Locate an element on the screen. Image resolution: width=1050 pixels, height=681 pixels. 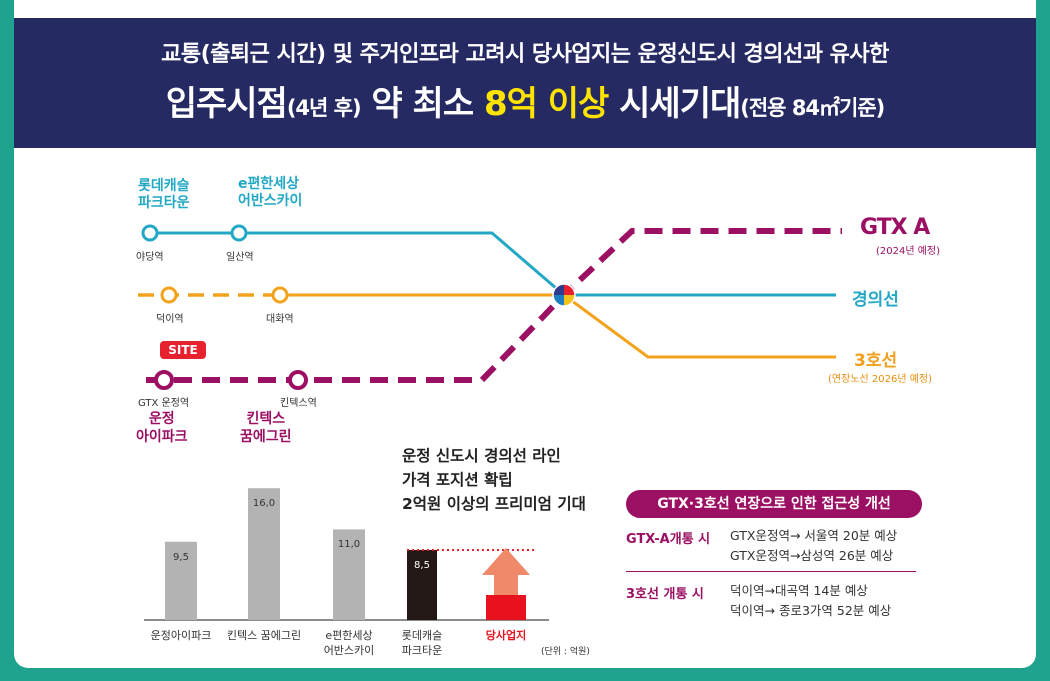
banner-move-in: 입주시점 is located at coordinates (226, 104).